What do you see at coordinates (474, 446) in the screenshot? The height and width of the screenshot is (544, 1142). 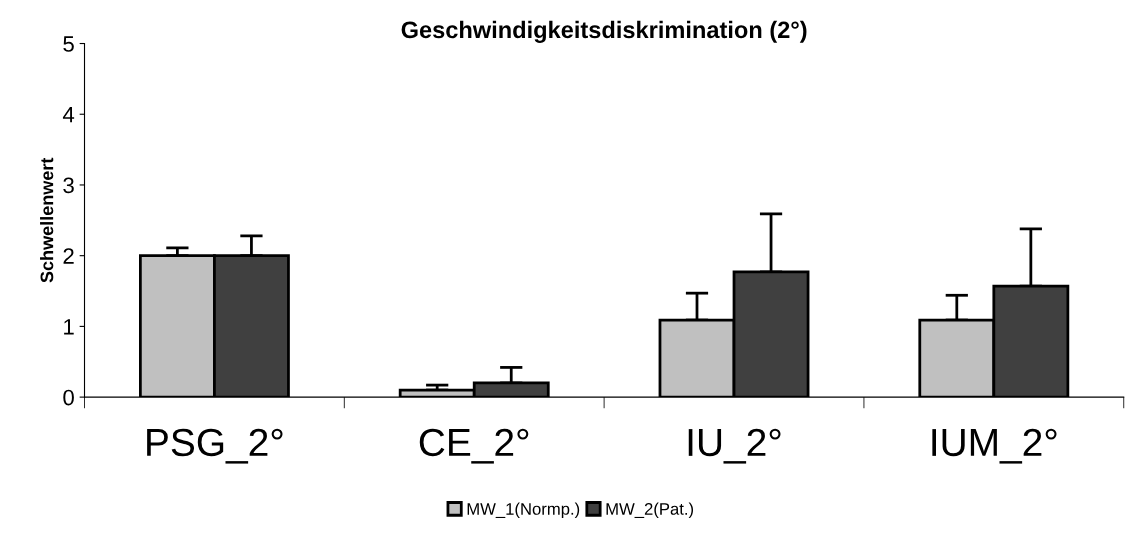 I see `x-tick-label: CE_2°` at bounding box center [474, 446].